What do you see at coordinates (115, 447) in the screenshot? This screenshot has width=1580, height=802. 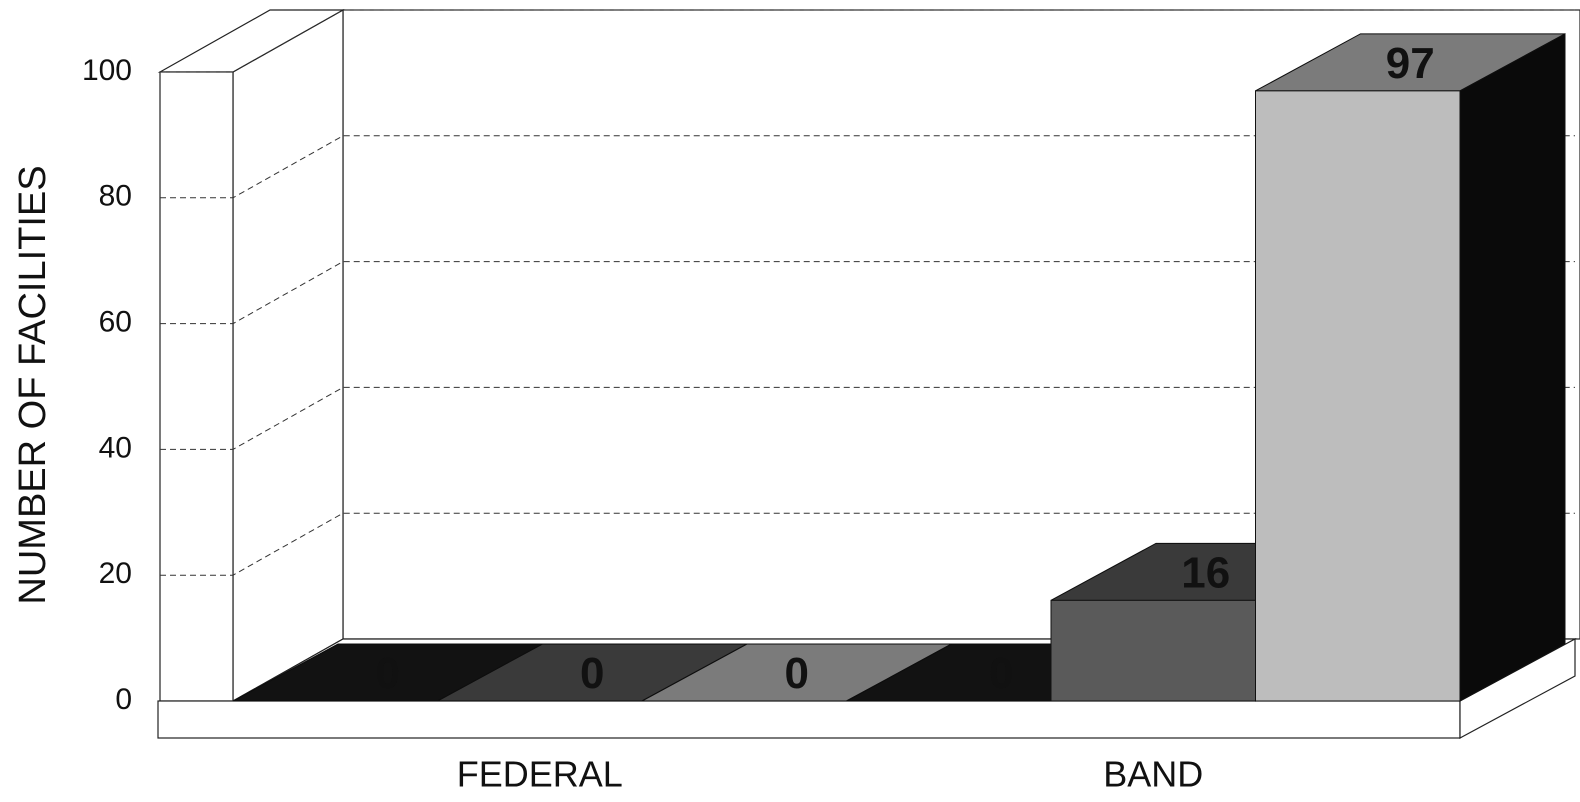 I see `y-tick-label: 40` at bounding box center [115, 447].